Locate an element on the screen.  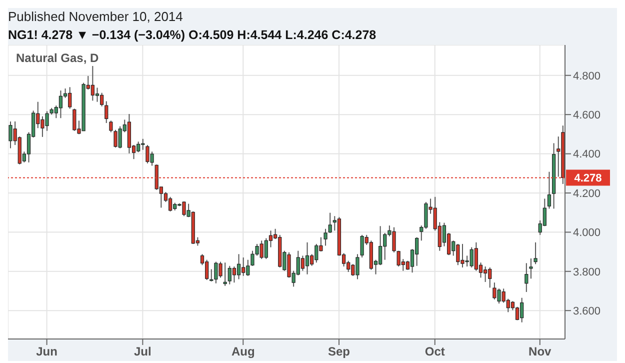
x-tick-label: Jul is located at coordinates (143, 351).